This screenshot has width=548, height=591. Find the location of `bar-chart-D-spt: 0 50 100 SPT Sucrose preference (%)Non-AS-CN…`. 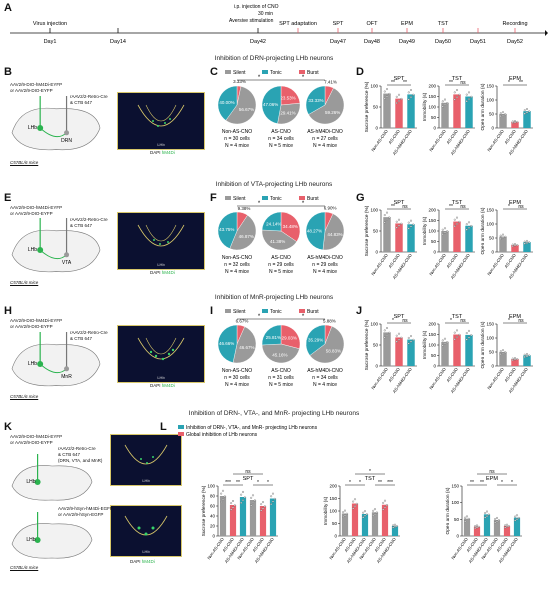

bar-chart-D-spt: 0 50 100 SPT Sucrose preference (%)Non-AS-CN… is located at coordinates (390, 116).